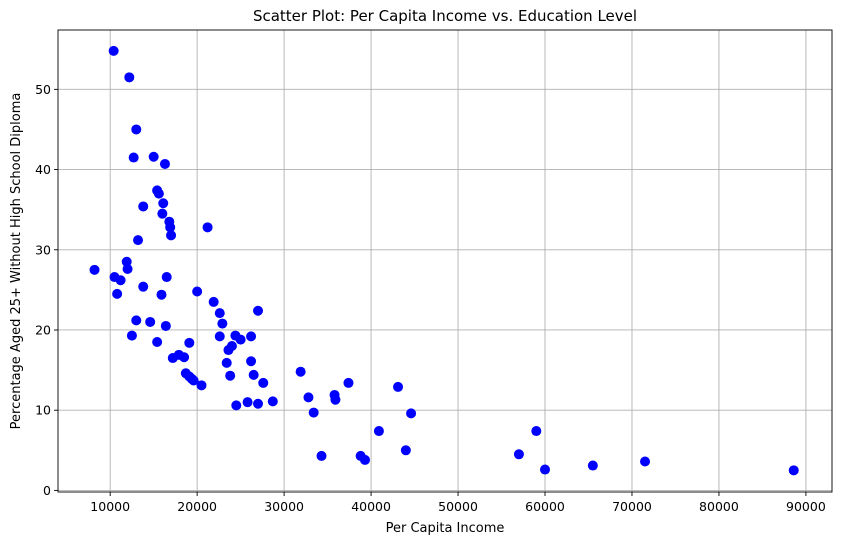 The image size is (842, 545). What do you see at coordinates (719, 506) in the screenshot?
I see `x-tick-label: 80000` at bounding box center [719, 506].